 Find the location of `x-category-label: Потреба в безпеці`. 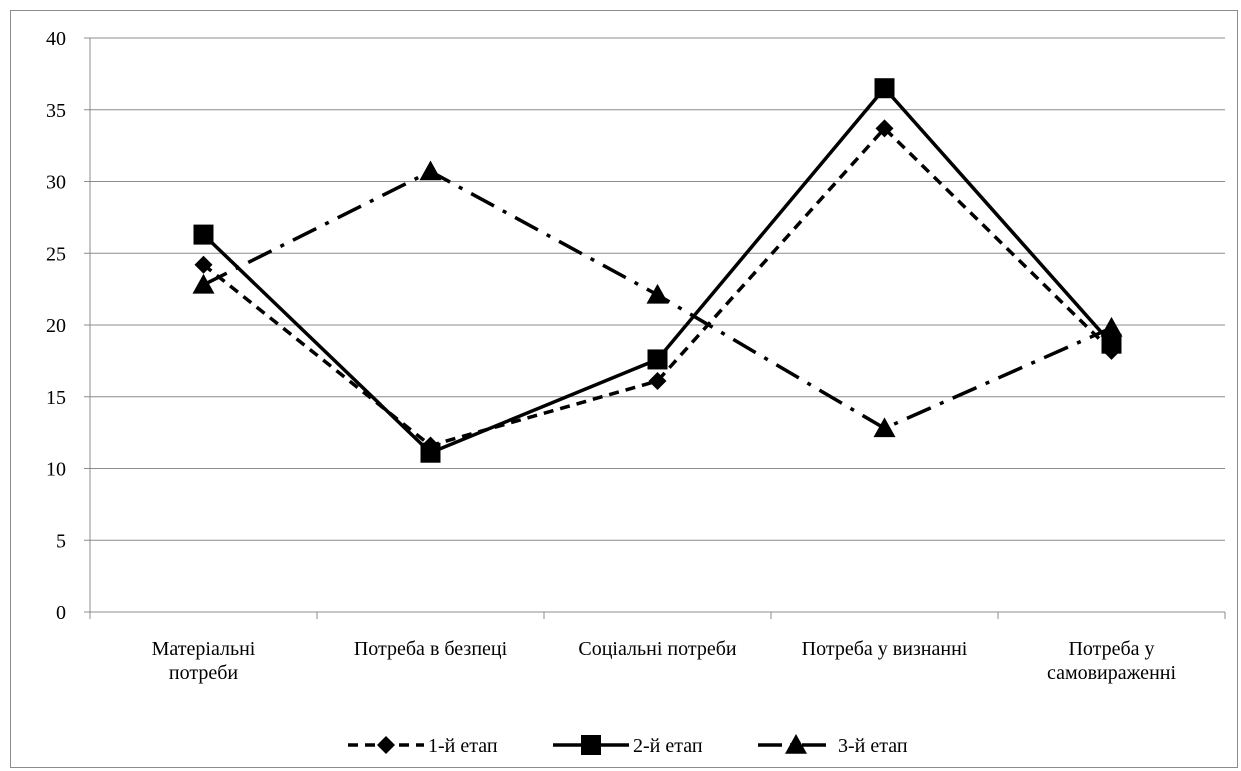

x-category-label: Потреба в безпеці is located at coordinates (431, 649).